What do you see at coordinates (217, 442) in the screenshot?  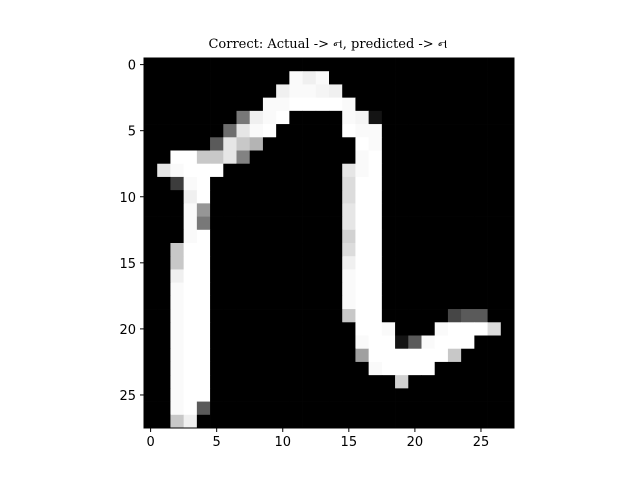 I see `x-tick-label: 5` at bounding box center [217, 442].